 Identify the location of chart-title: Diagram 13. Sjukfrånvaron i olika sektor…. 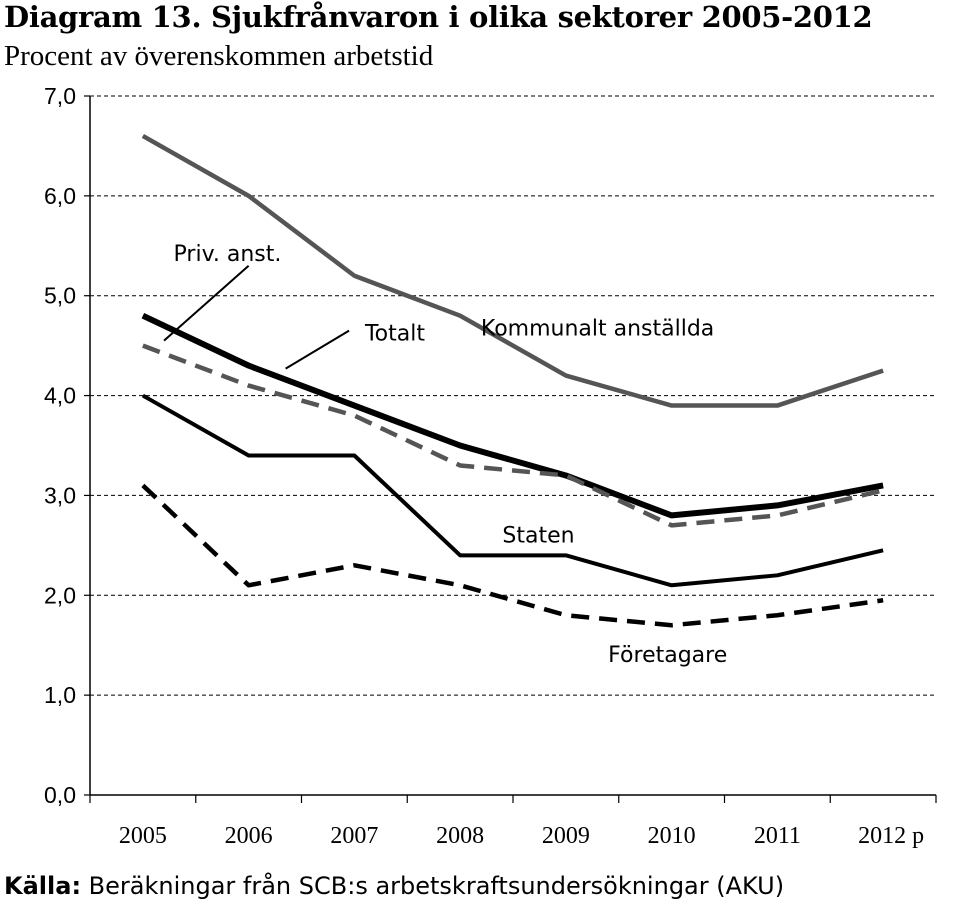
(438, 17).